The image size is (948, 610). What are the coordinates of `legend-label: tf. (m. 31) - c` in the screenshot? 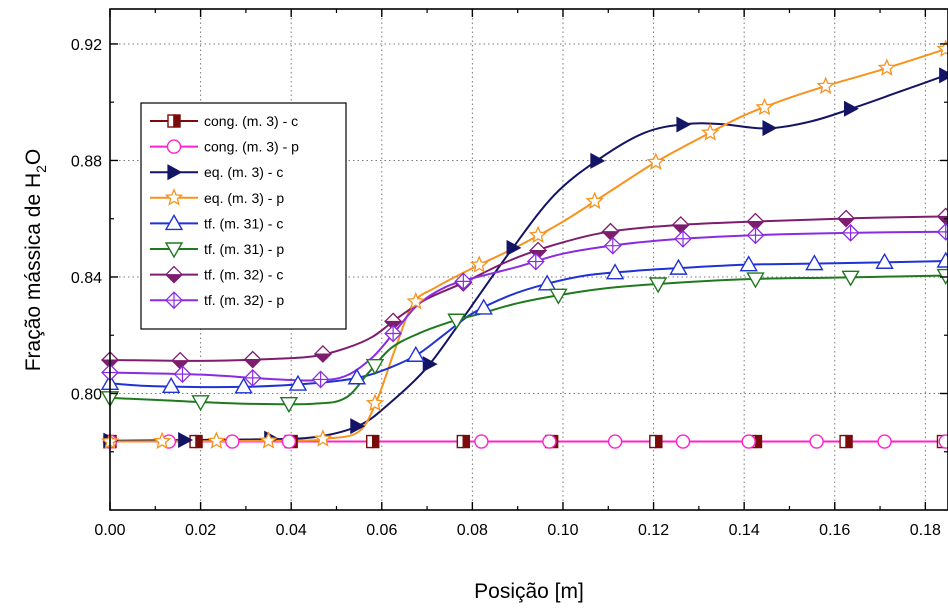 It's located at (243, 223).